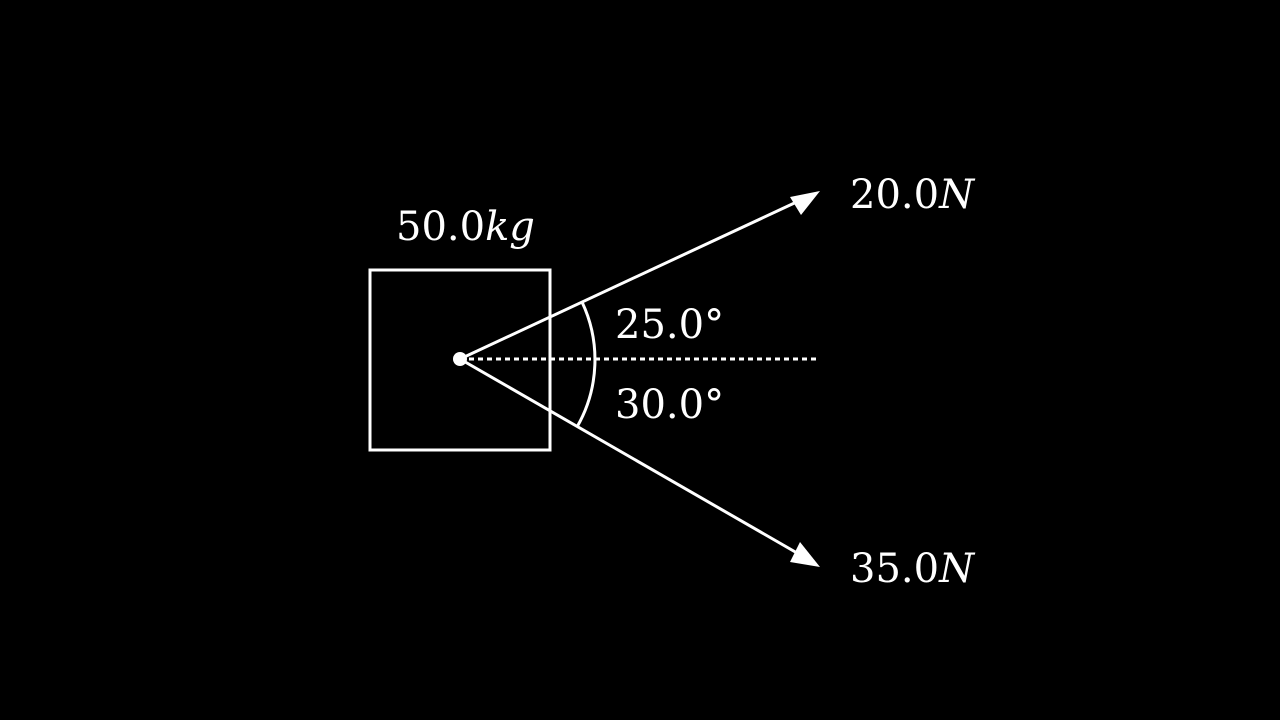 Image resolution: width=1280 pixels, height=720 pixels. What do you see at coordinates (894, 195) in the screenshot?
I see `force-value-upper: 20.0` at bounding box center [894, 195].